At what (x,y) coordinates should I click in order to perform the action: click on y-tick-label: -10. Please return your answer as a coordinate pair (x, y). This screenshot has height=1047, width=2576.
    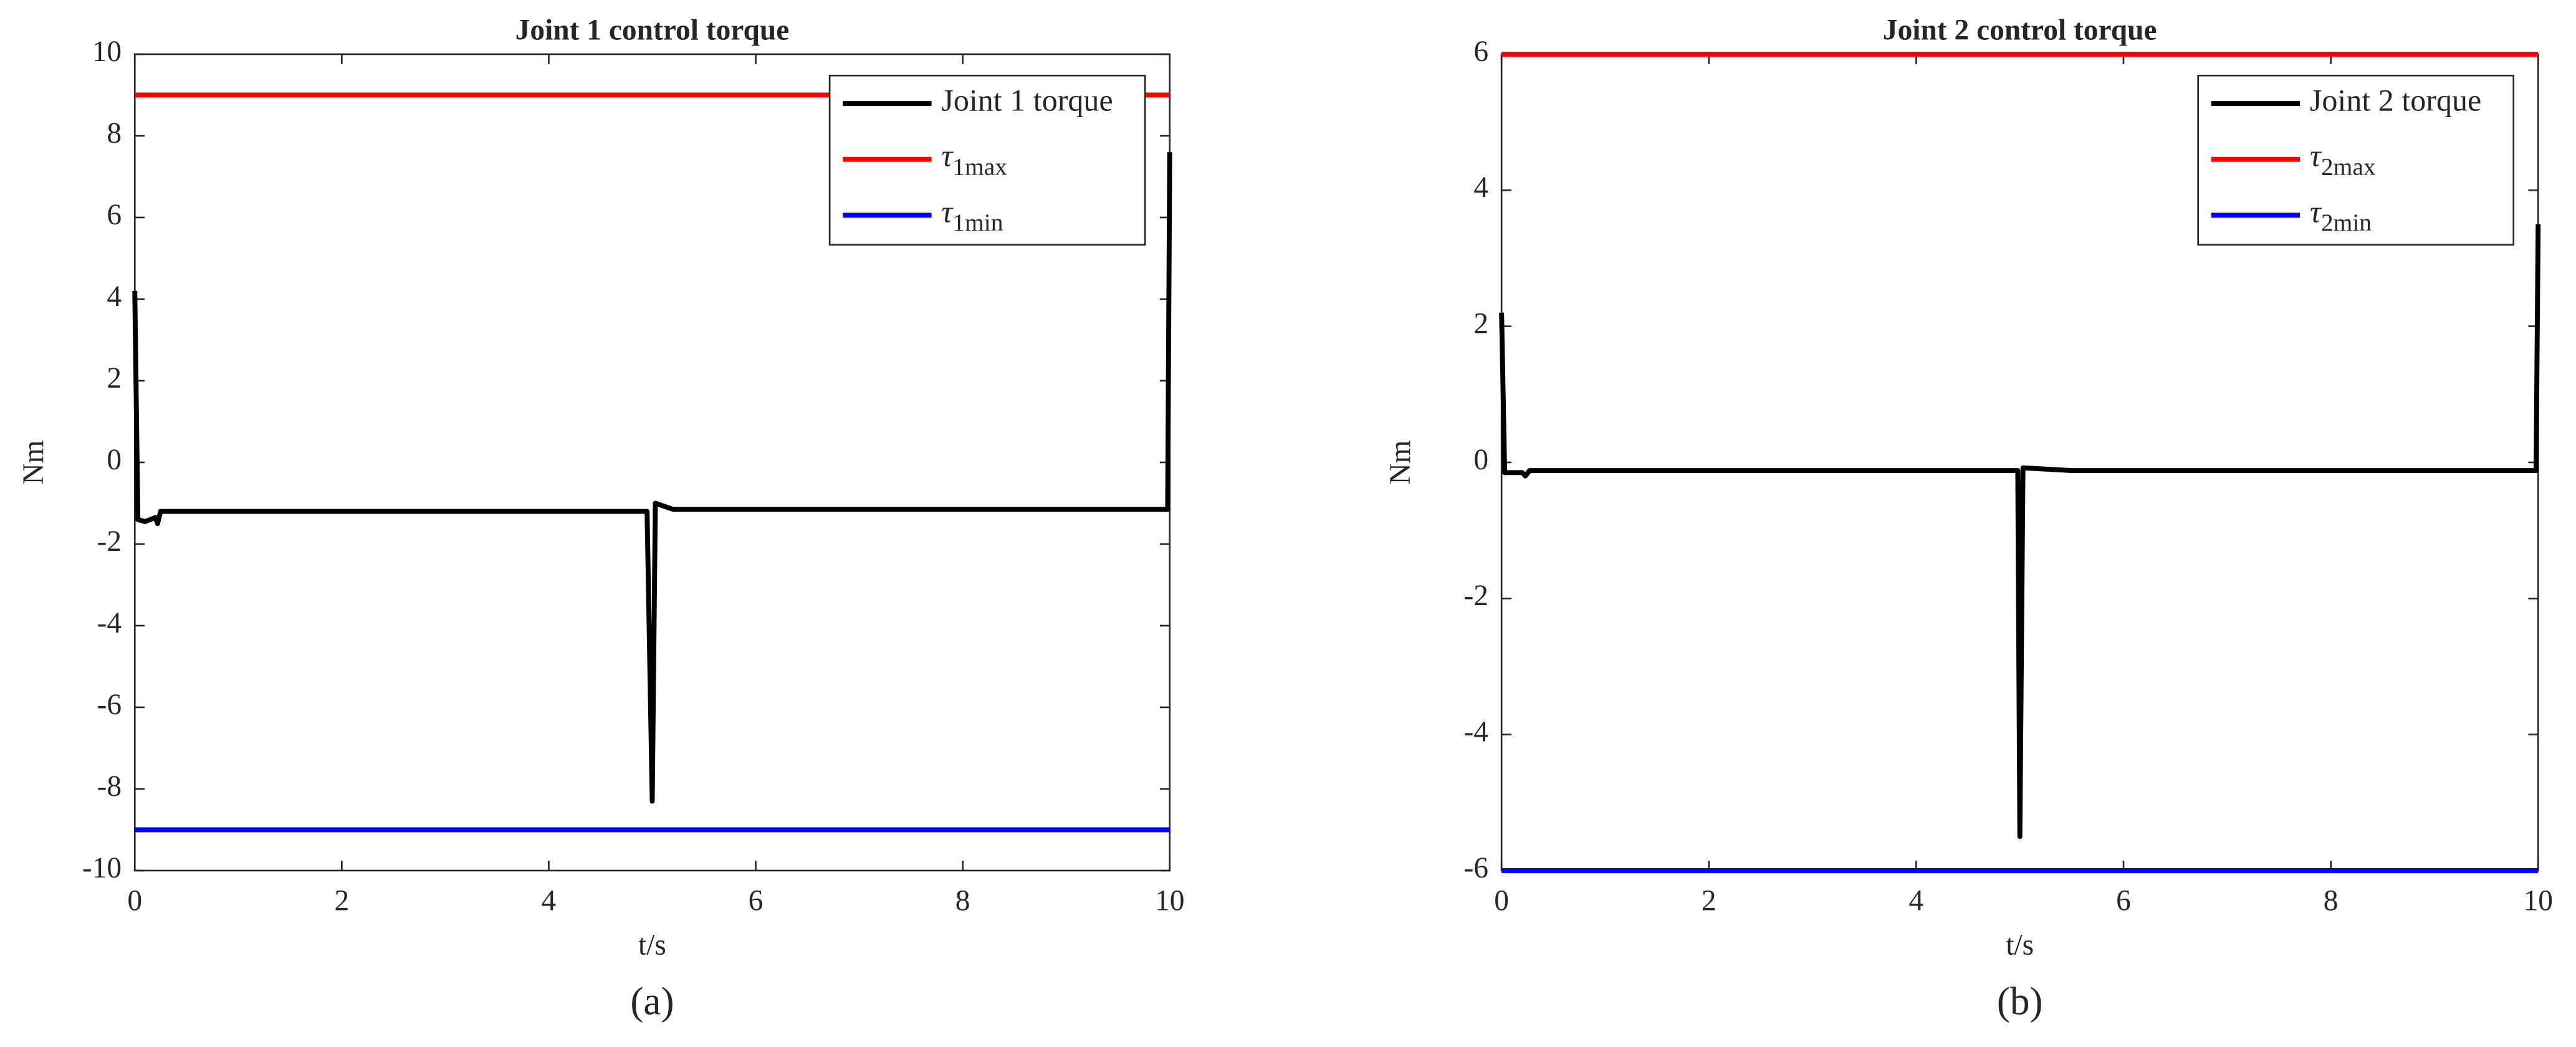
    Looking at the image, I should click on (102, 868).